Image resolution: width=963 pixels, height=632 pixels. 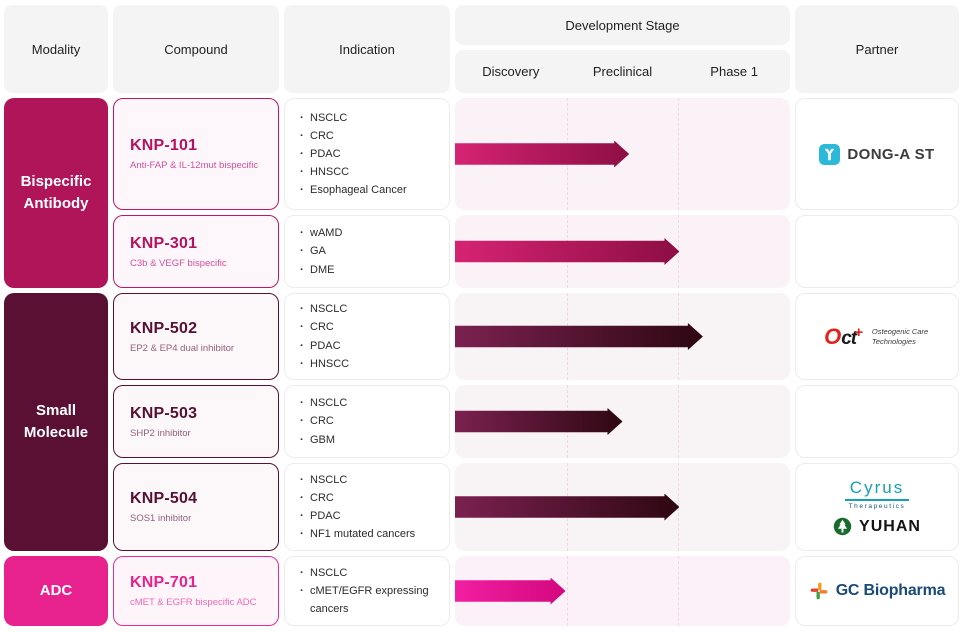 I want to click on oct-logo: Oct+ Osteogenic Care Technologies, so click(x=877, y=337).